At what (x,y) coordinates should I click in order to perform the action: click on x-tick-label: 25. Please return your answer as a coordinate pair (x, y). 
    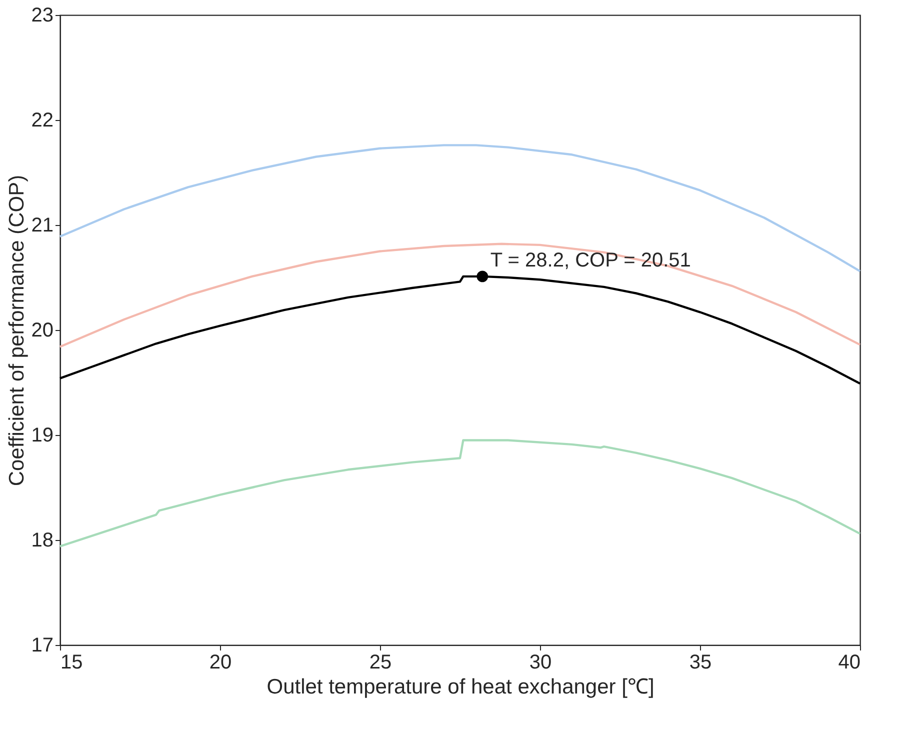
    Looking at the image, I should click on (380, 663).